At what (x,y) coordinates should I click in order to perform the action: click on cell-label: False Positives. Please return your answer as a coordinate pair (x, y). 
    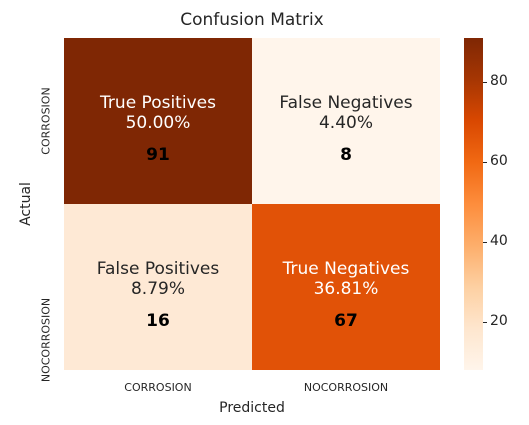
    Looking at the image, I should click on (158, 269).